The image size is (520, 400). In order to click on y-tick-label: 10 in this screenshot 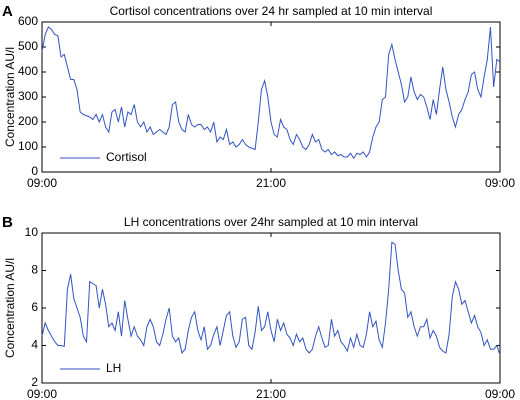, I will do `click(32, 232)`.